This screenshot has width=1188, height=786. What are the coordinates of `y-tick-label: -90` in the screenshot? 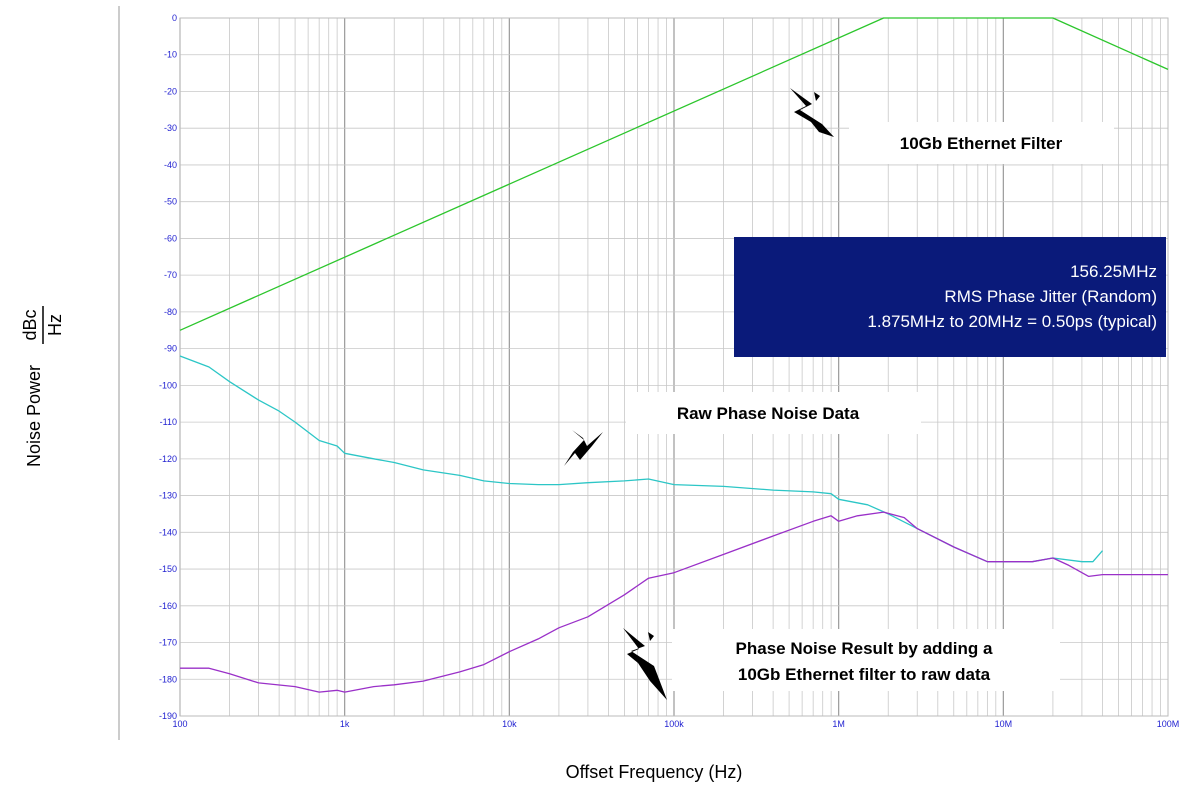 It's located at (170, 349).